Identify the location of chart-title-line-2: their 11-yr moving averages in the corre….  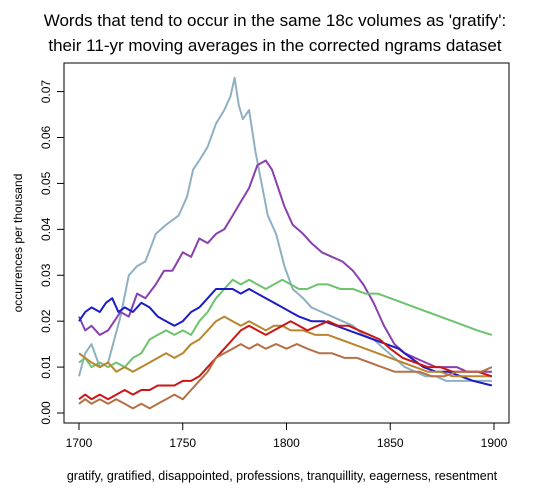
(275, 45).